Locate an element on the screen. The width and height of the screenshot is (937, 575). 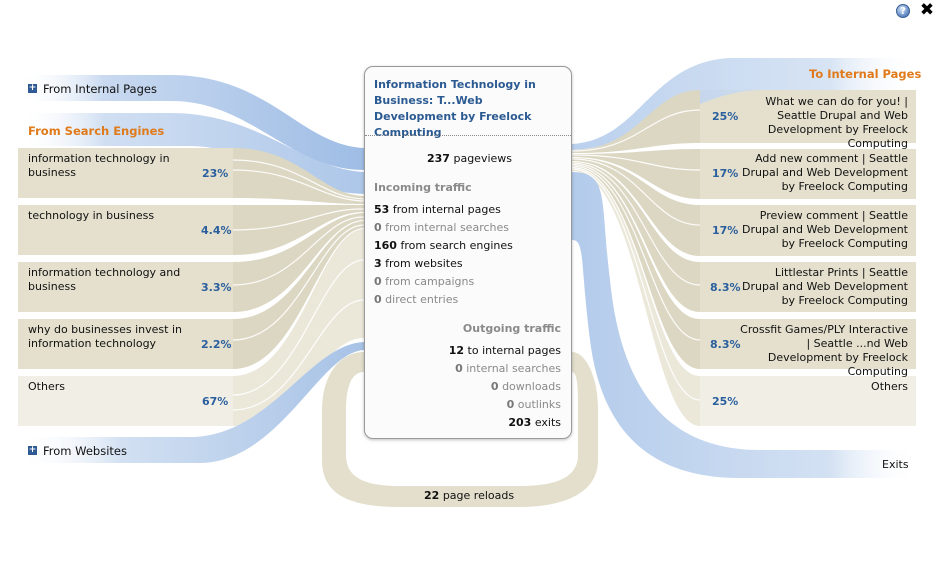
search-row-pct: 67% is located at coordinates (215, 401).